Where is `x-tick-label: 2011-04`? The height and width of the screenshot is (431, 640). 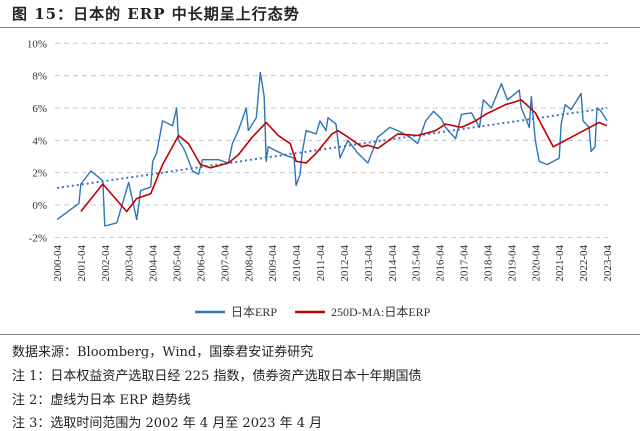 x-tick-label: 2011-04 is located at coordinates (321, 263).